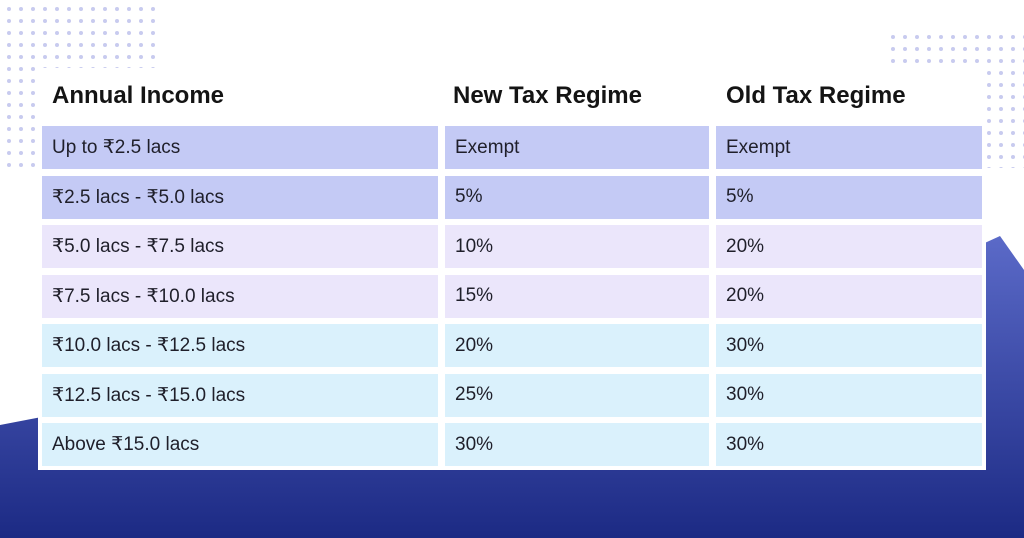 The image size is (1024, 538). I want to click on income-slab-cell: ₹7.5 lacs - ₹10.0 lacs, so click(240, 296).